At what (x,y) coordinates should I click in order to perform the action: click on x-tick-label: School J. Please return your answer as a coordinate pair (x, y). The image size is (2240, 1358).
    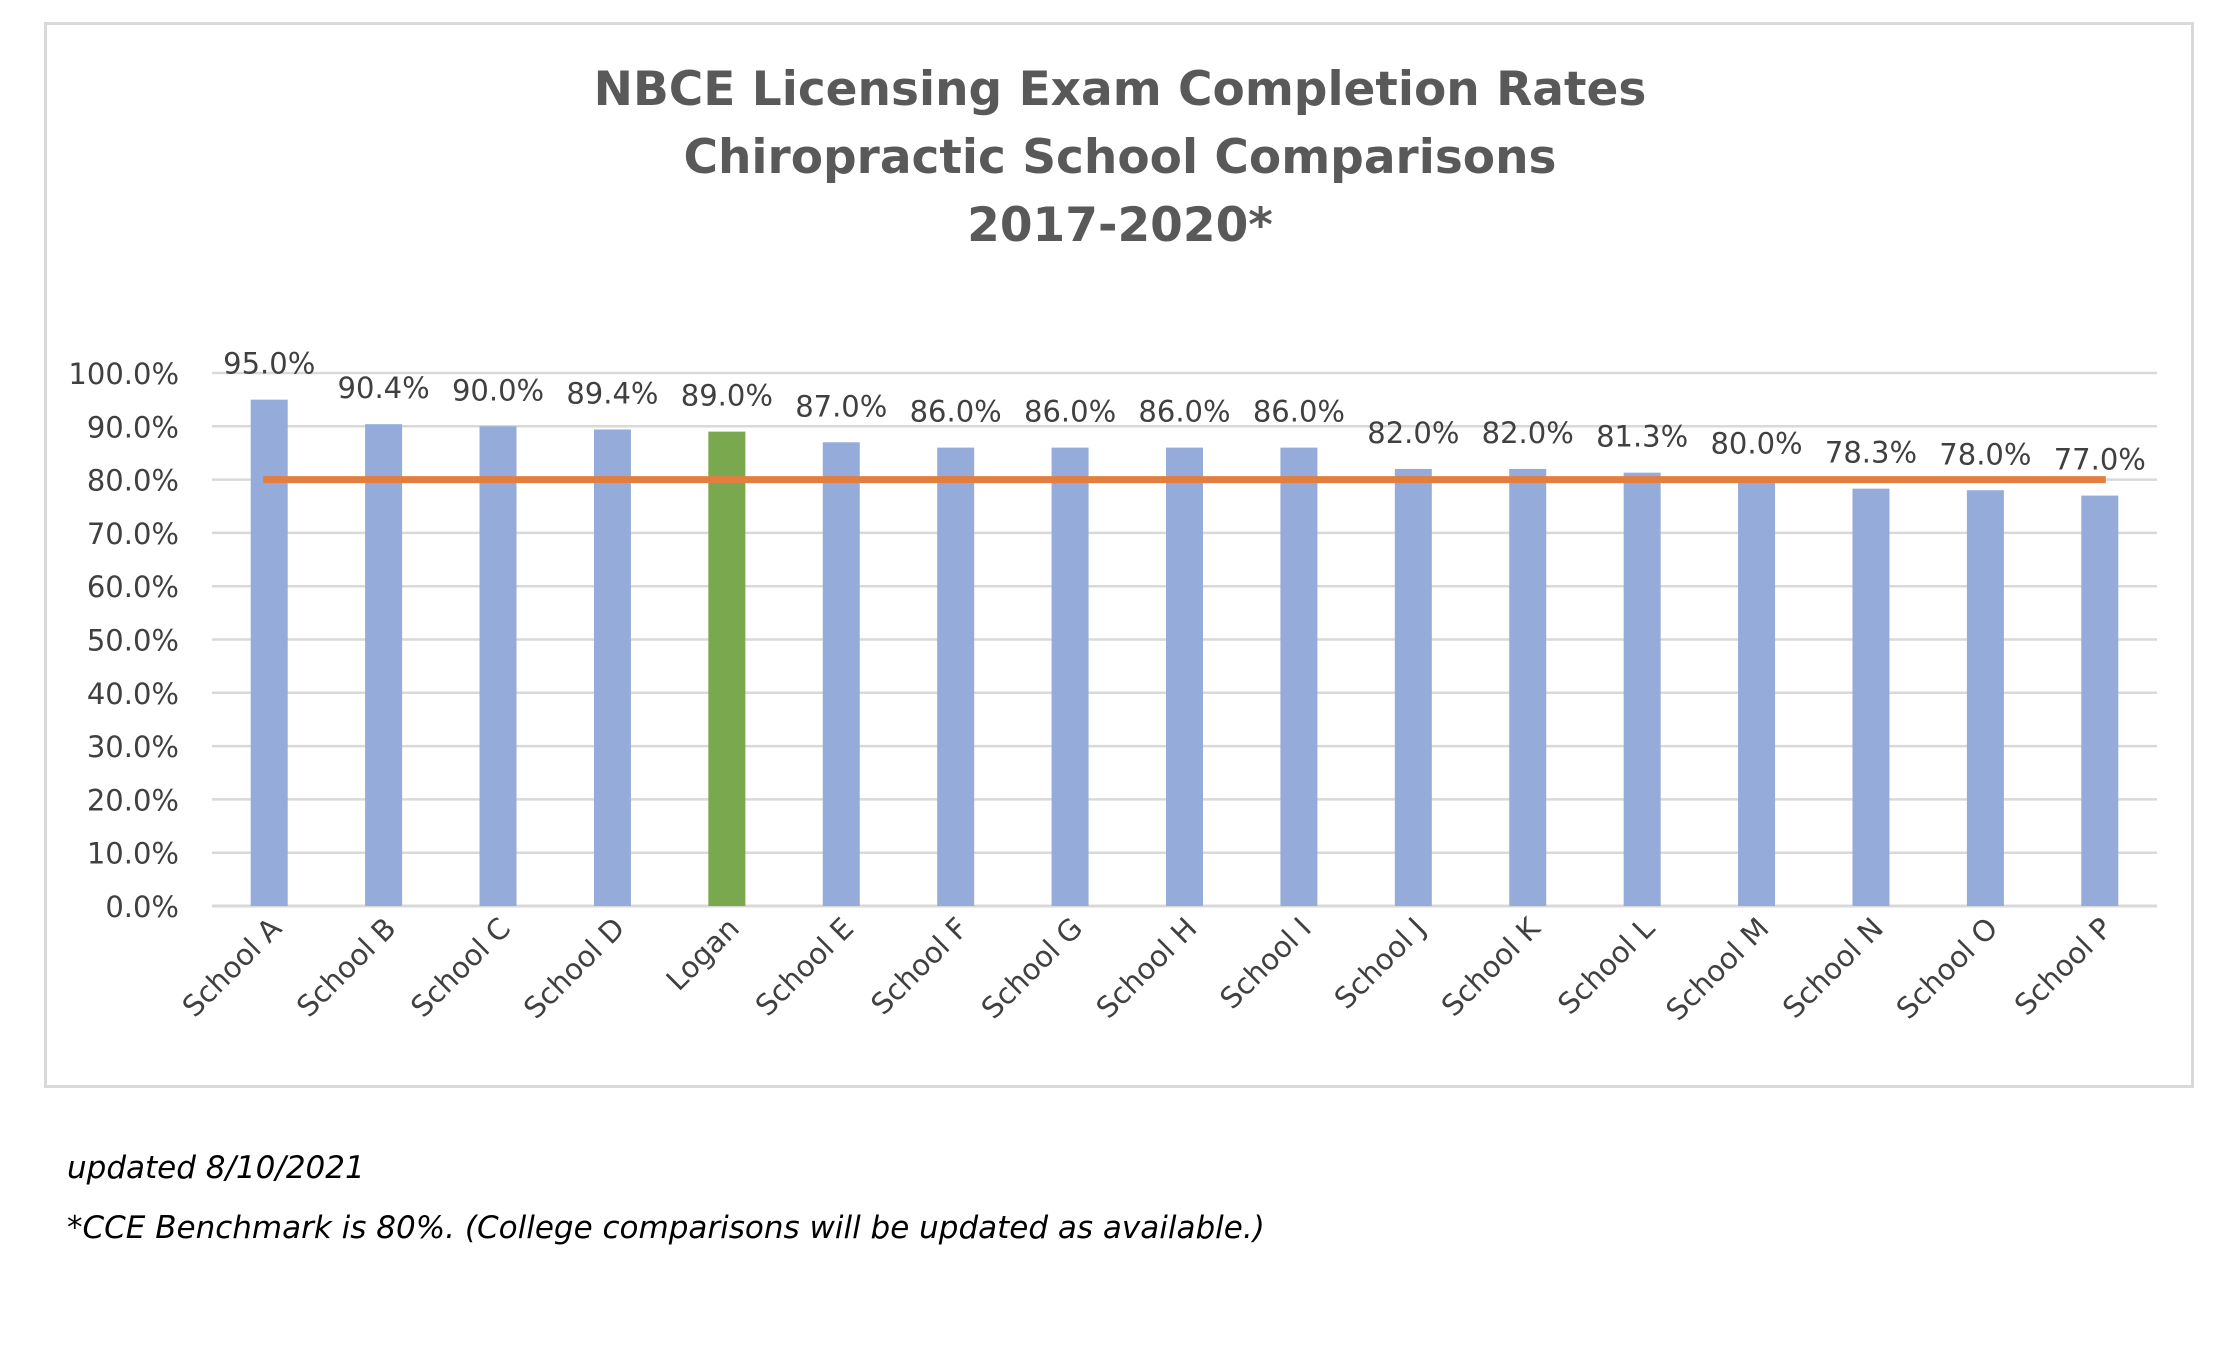
    Looking at the image, I should click on (1380, 963).